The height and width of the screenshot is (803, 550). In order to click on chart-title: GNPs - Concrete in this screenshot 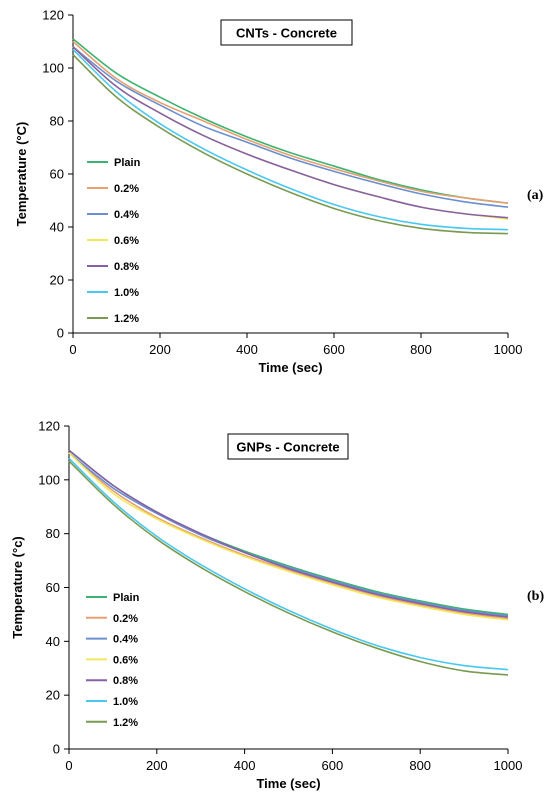, I will do `click(287, 447)`.